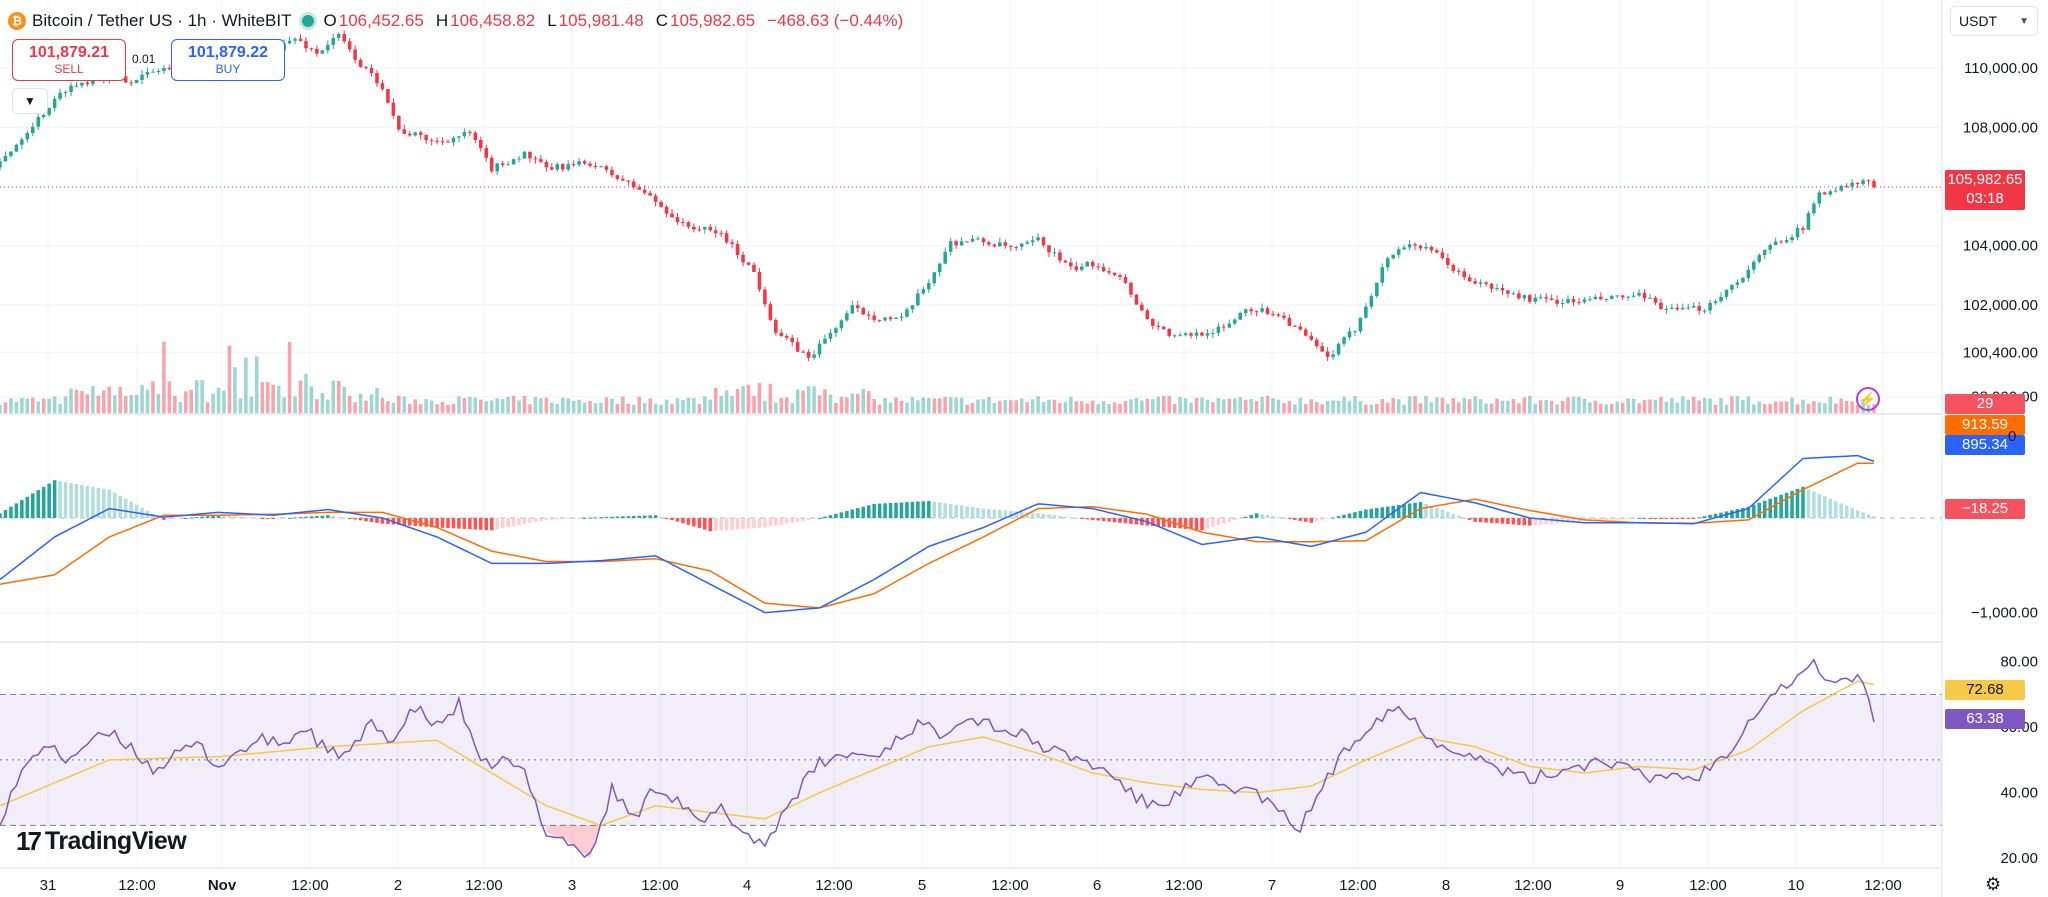 The image size is (2048, 897). Describe the element at coordinates (228, 60) in the screenshot. I see `buy-button: 101,879.22 BUY` at that location.